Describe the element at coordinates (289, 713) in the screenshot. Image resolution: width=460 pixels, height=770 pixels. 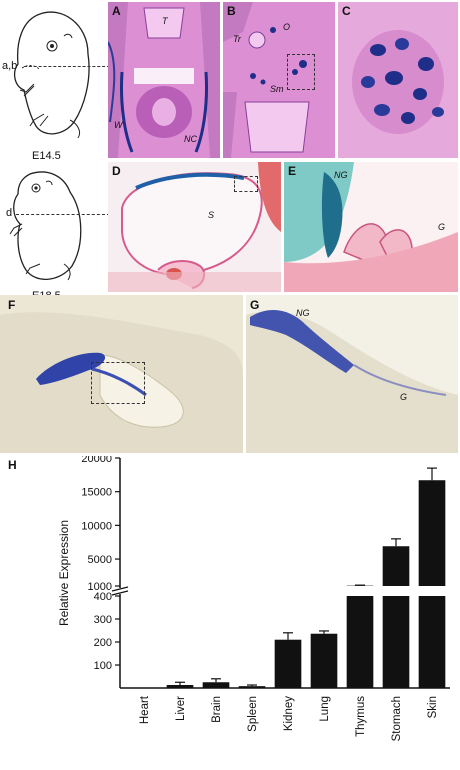
I see `x-tick-label: Kidney` at that location.